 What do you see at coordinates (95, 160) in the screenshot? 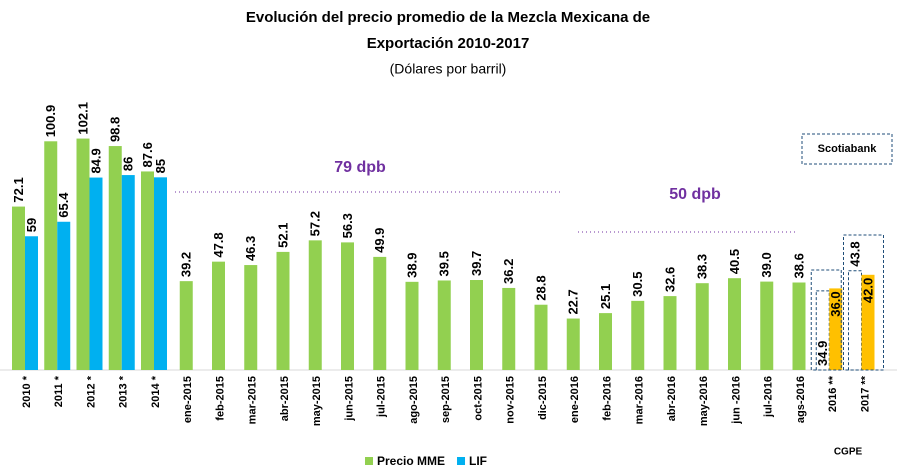
I see `value-label: 84.9` at bounding box center [95, 160].